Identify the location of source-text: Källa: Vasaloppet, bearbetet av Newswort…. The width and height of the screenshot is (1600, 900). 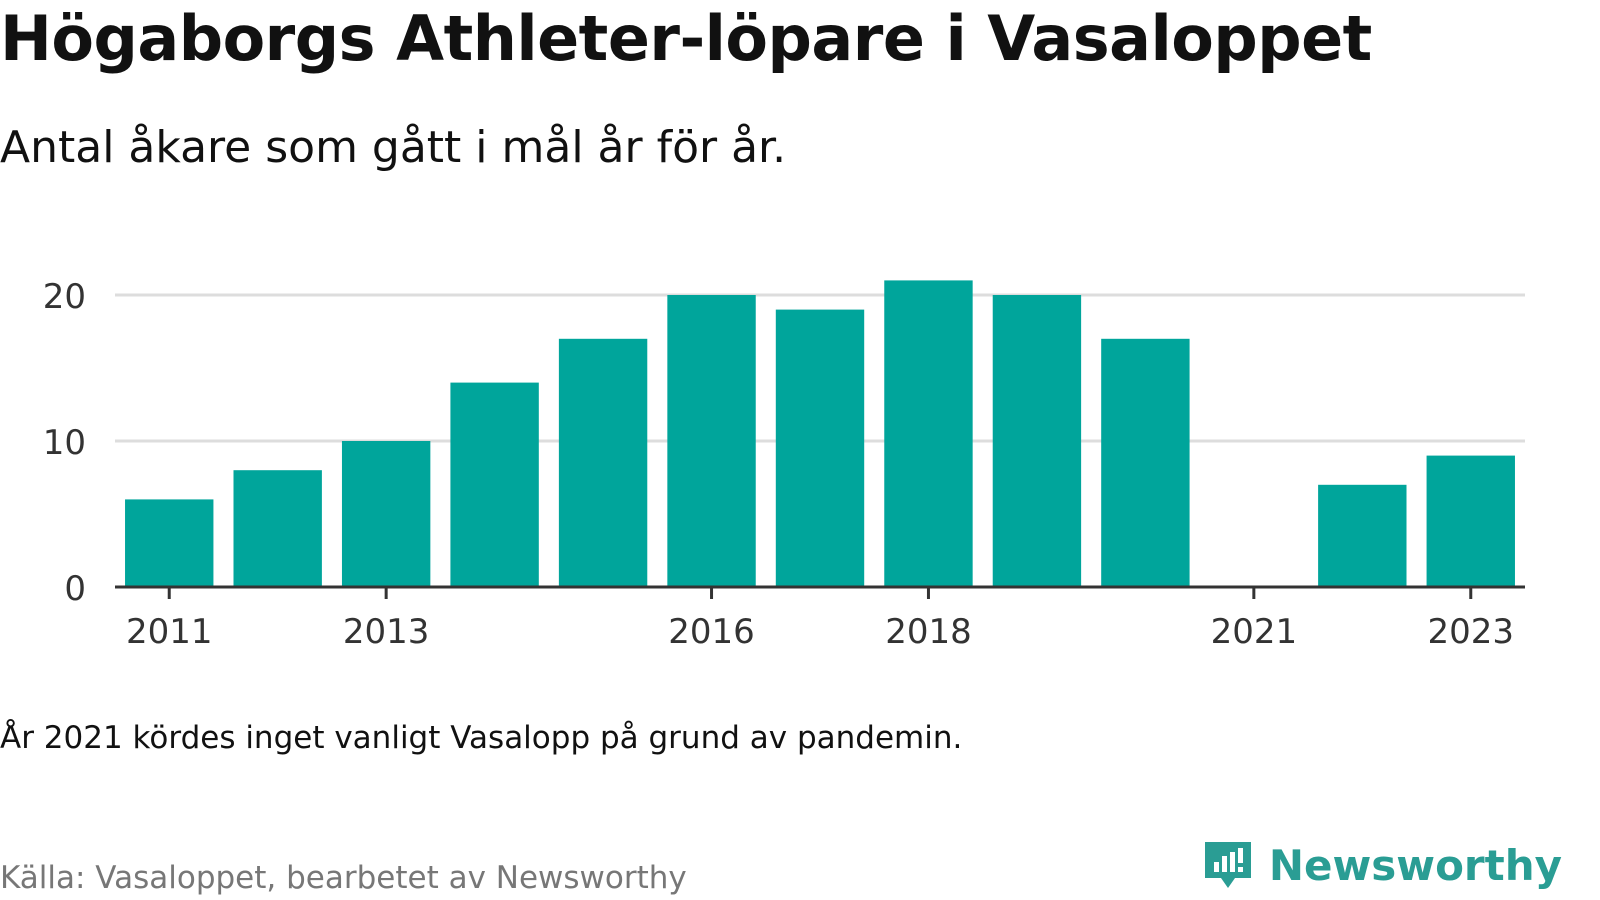
(343, 878).